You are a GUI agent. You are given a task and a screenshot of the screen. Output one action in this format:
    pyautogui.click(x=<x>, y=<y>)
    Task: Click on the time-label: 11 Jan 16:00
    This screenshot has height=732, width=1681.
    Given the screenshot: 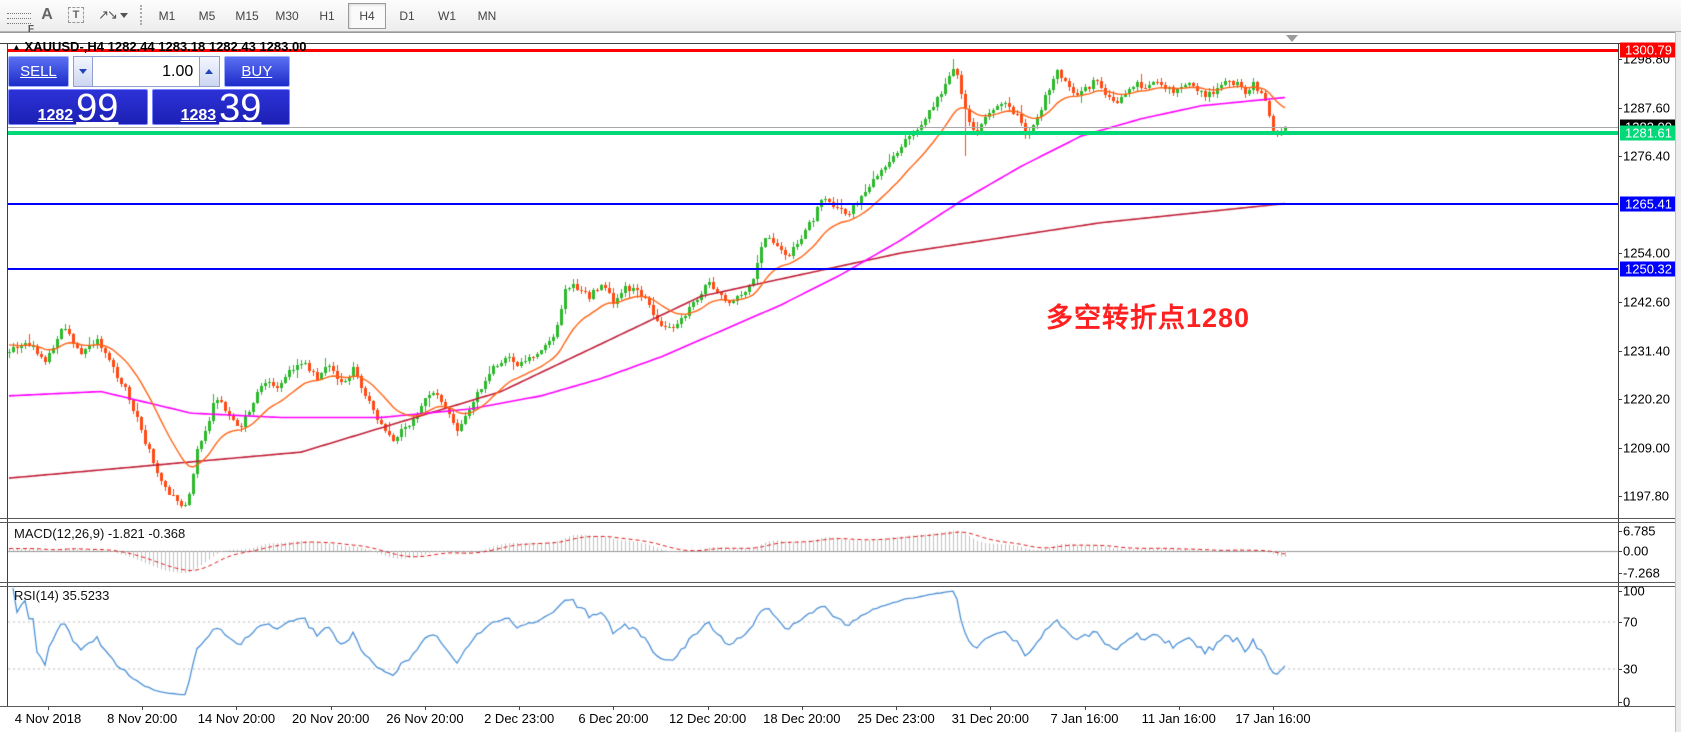 What is the action you would take?
    pyautogui.click(x=1178, y=718)
    